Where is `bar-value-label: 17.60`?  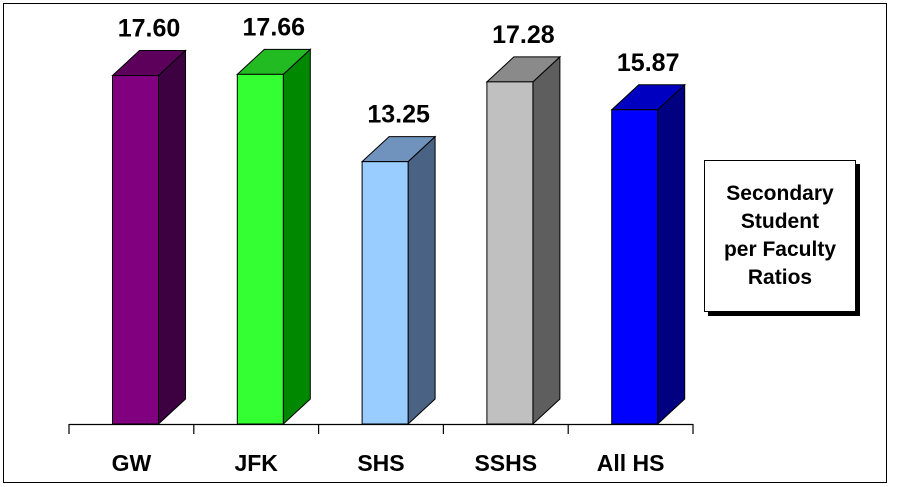 bar-value-label: 17.60 is located at coordinates (149, 29).